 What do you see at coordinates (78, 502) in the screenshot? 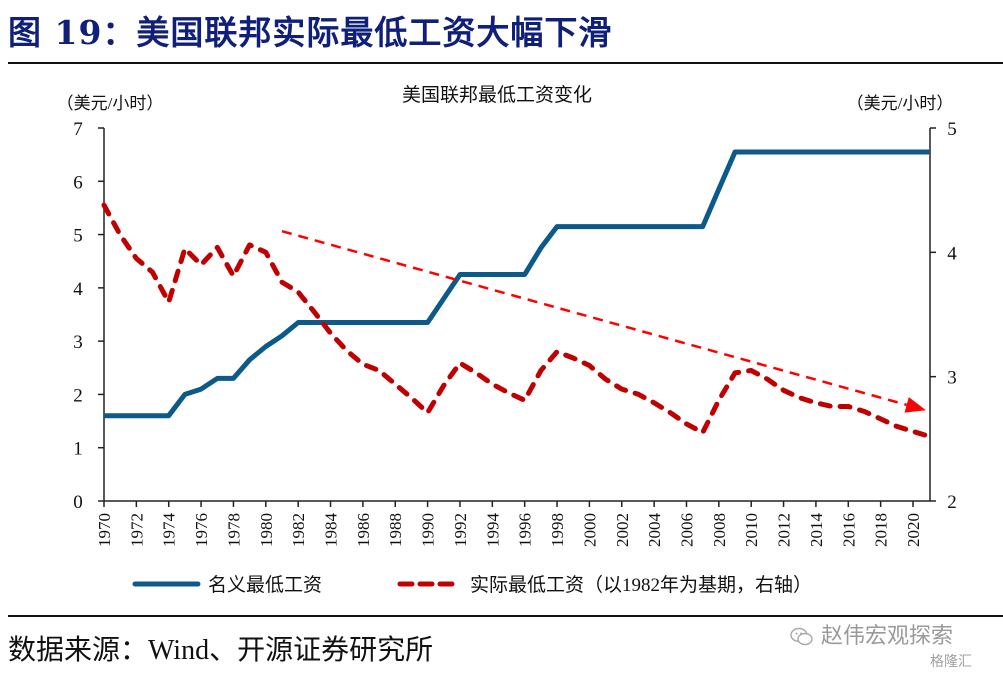
I see `y-left-tick-label: 0` at bounding box center [78, 502].